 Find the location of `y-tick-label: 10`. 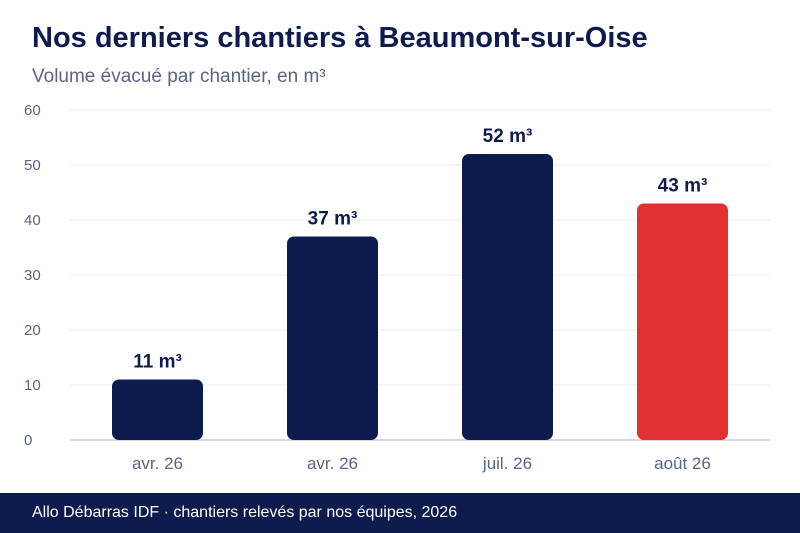

y-tick-label: 10 is located at coordinates (32, 385).